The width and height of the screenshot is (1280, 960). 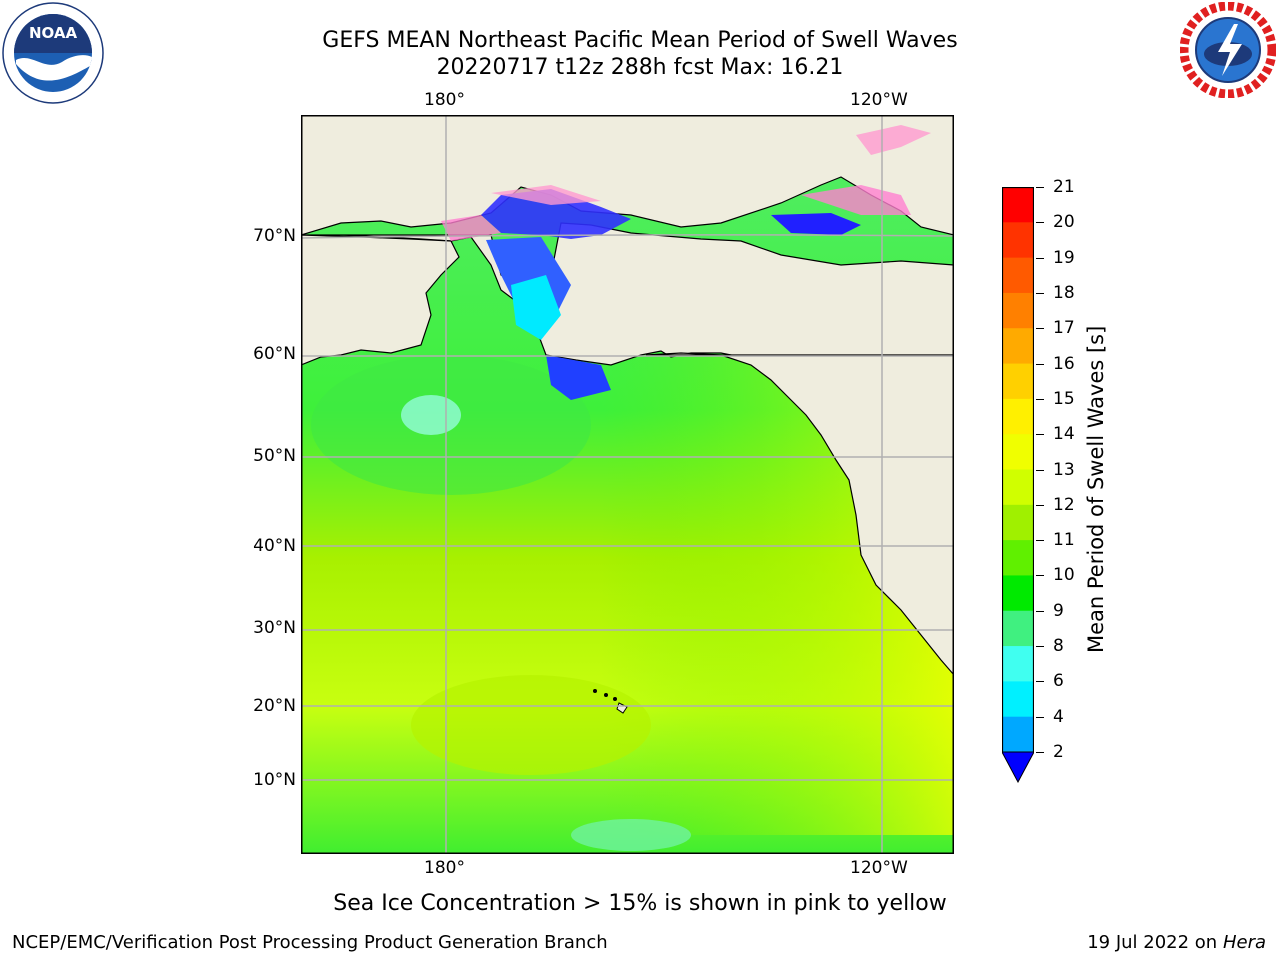 What do you see at coordinates (53, 53) in the screenshot?
I see `noaa-logo: NOAA` at bounding box center [53, 53].